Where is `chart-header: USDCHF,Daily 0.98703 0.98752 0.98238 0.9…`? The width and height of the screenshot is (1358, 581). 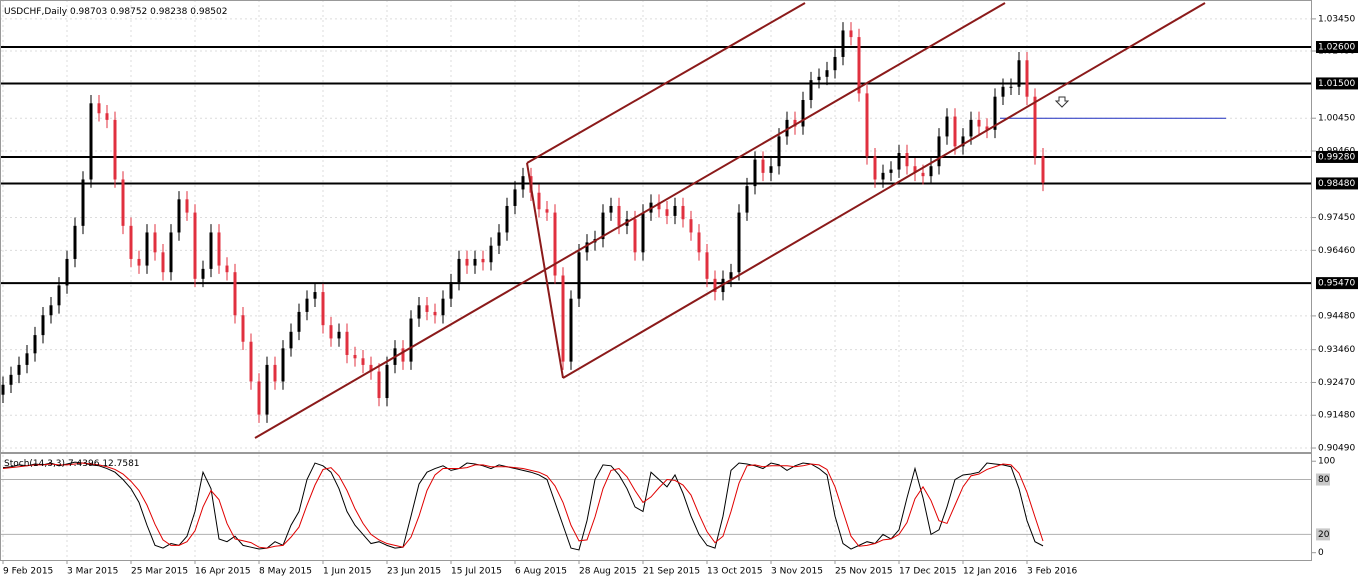 chart-header: USDCHF,Daily 0.98703 0.98752 0.98238 0.9… is located at coordinates (115, 12).